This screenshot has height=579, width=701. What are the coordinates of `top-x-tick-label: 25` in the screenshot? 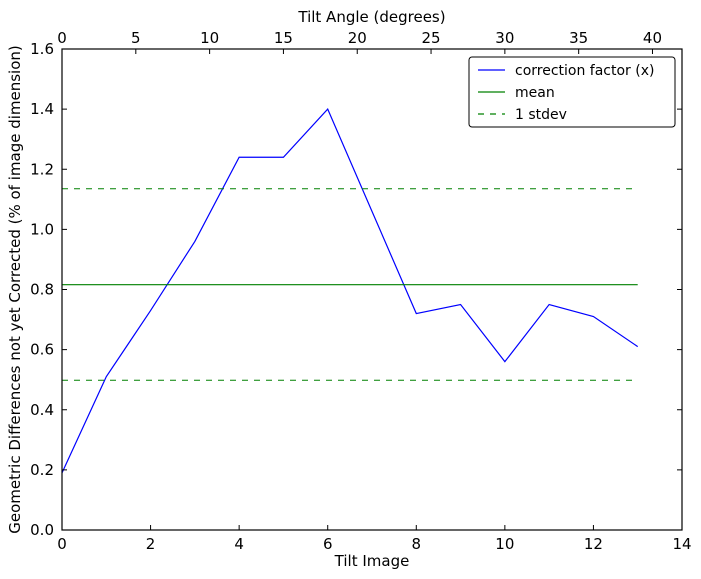 It's located at (431, 38).